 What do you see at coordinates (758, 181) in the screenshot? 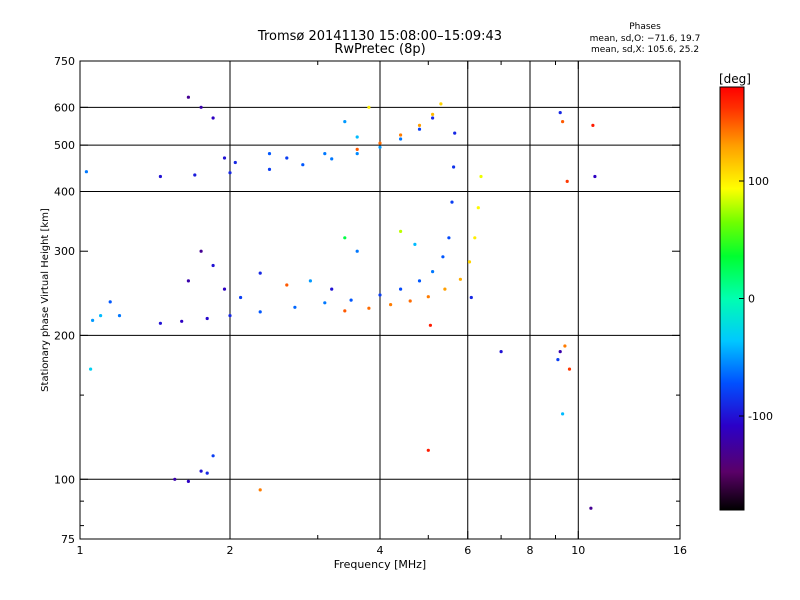
I see `colorbar-tick-label: 100` at bounding box center [758, 181].